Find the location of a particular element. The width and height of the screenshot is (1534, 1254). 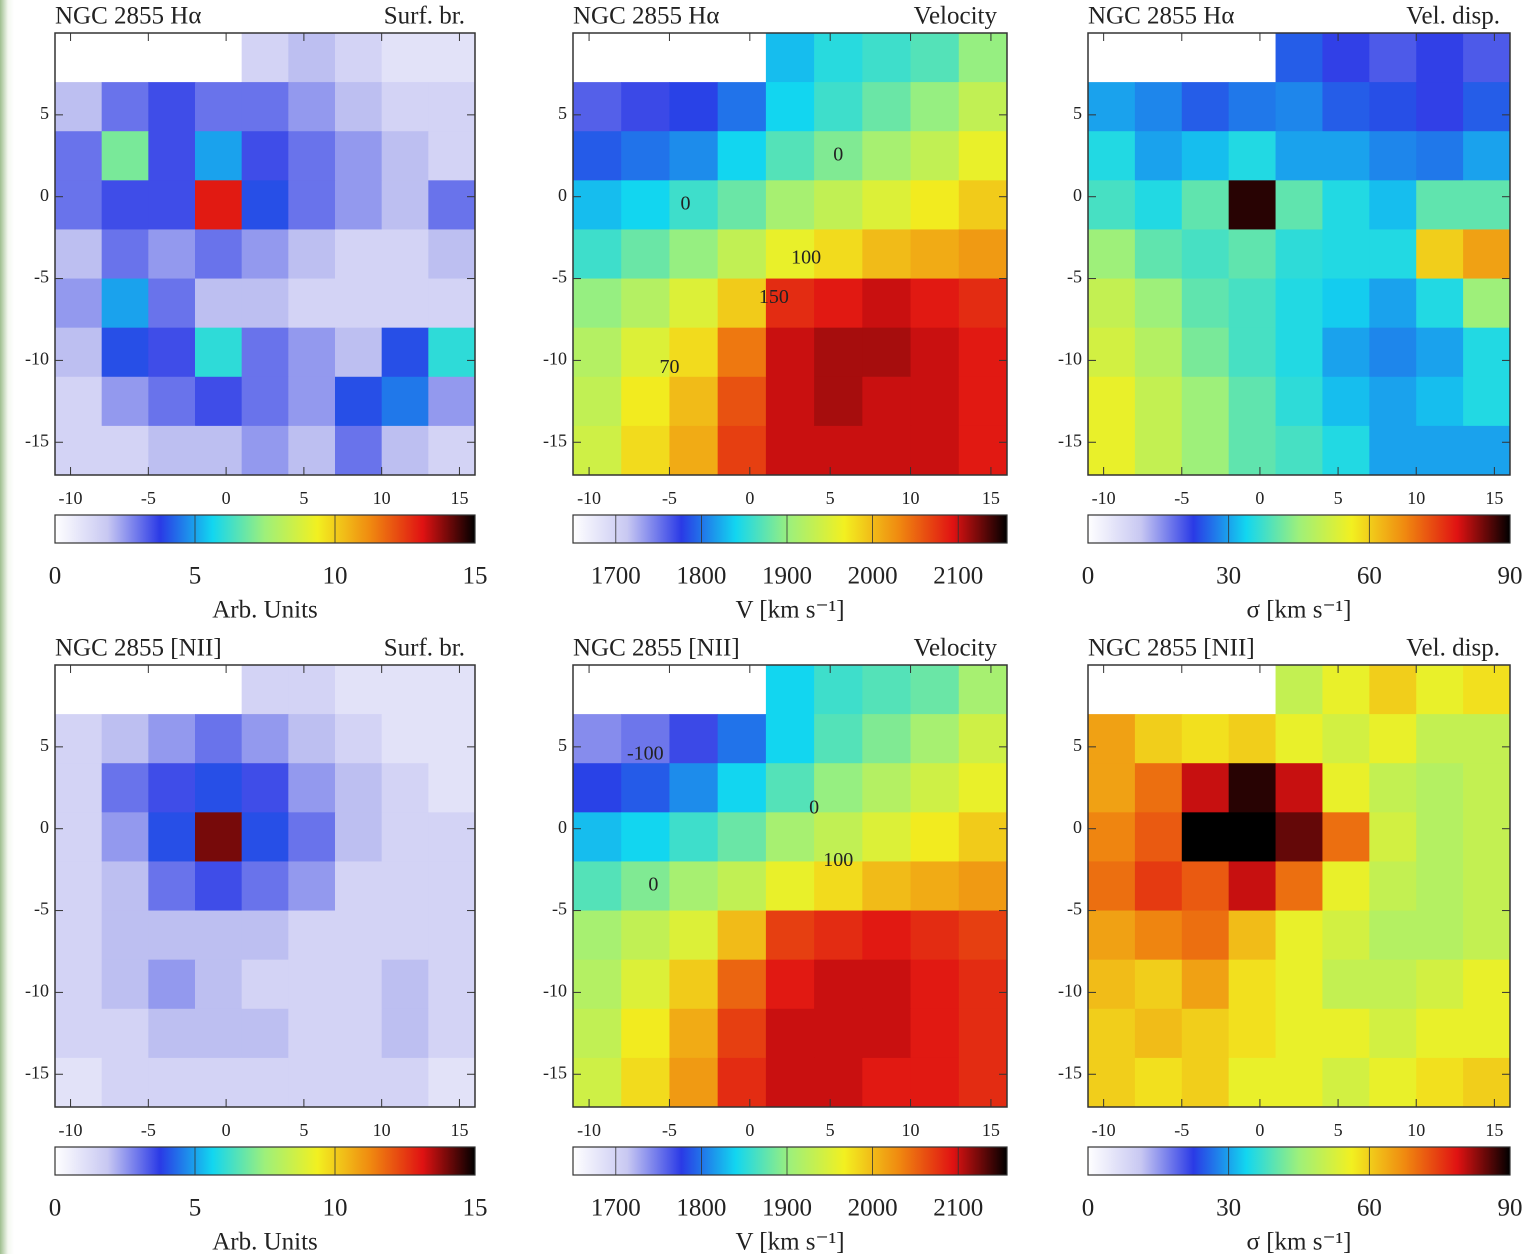

y-tick-label: -15 is located at coordinates (37, 440).